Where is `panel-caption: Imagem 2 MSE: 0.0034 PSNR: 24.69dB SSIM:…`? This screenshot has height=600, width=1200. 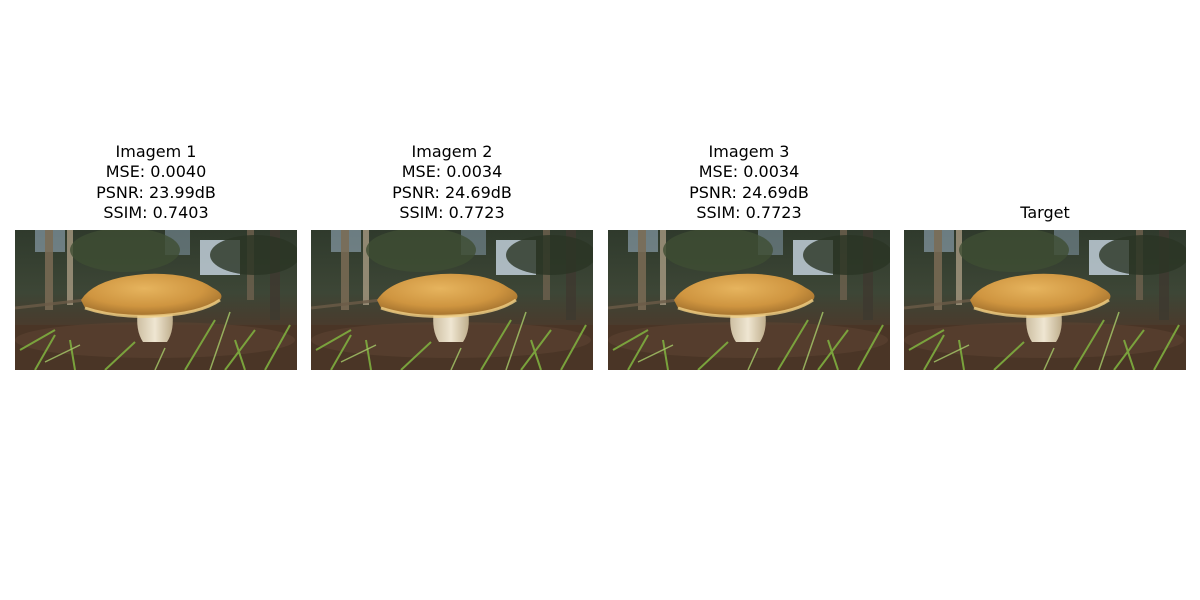
panel-caption: Imagem 2 MSE: 0.0034 PSNR: 24.69dB SSIM:… is located at coordinates (452, 183).